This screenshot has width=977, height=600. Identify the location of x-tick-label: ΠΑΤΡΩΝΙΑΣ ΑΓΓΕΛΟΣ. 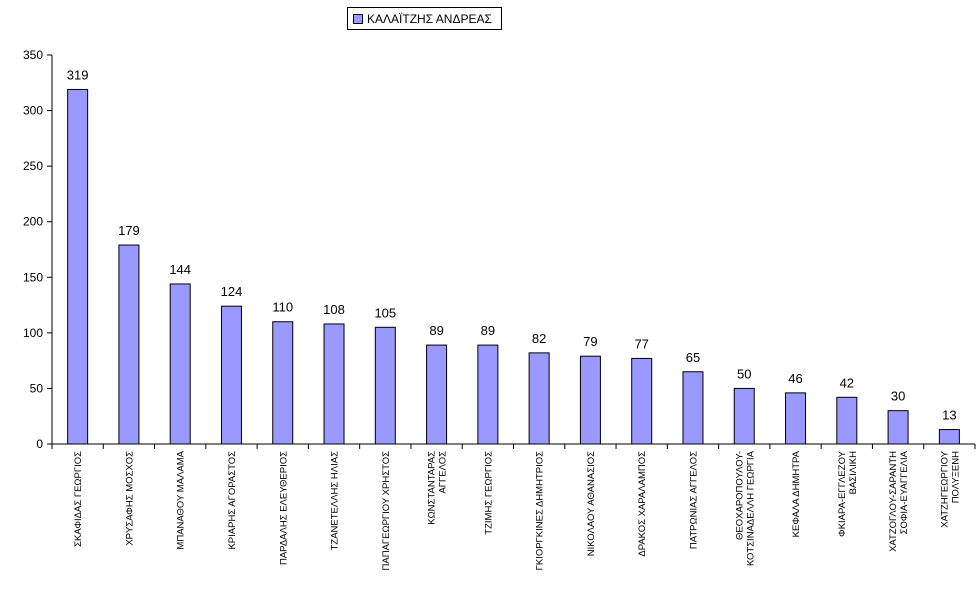
(693, 500).